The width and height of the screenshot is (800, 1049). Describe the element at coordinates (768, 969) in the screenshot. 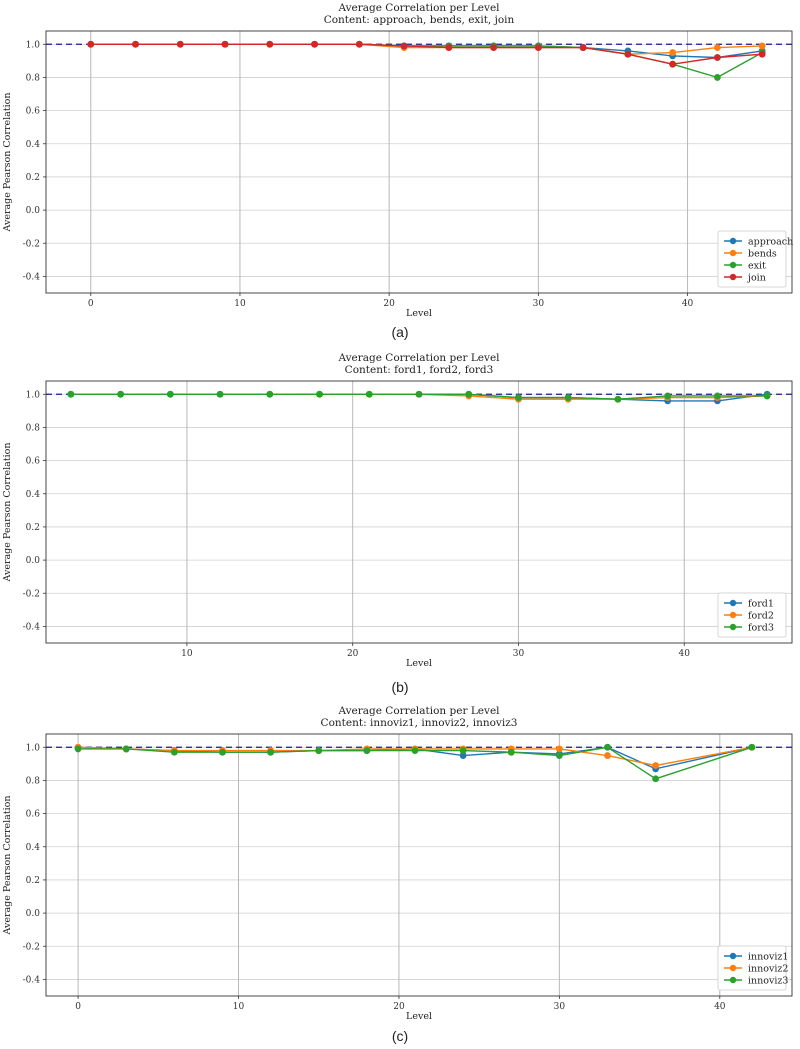

I see `legend-label: innoviz2` at that location.